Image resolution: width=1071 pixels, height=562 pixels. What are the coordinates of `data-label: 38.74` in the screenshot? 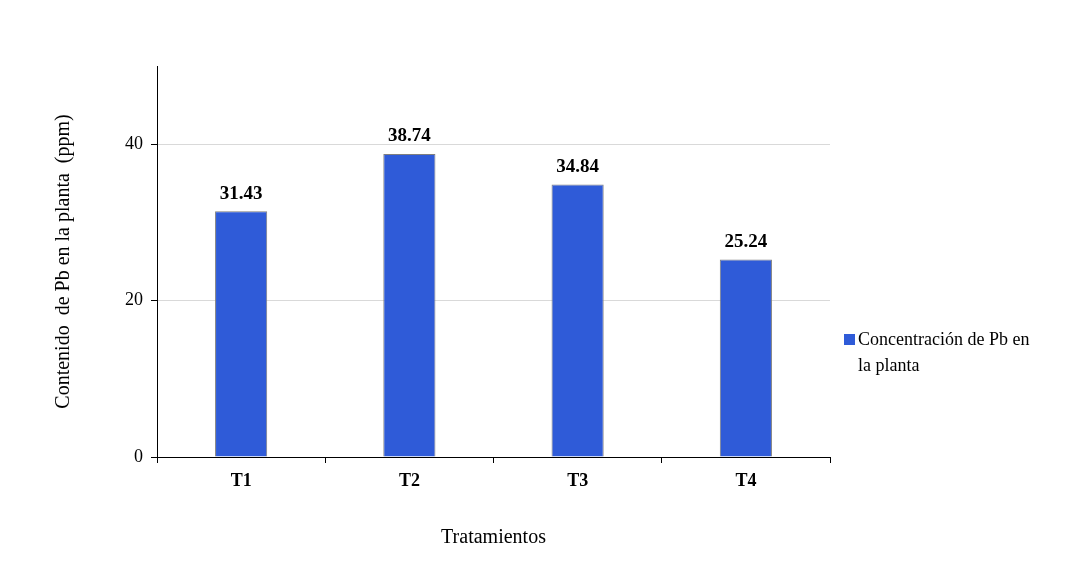 It's located at (410, 135).